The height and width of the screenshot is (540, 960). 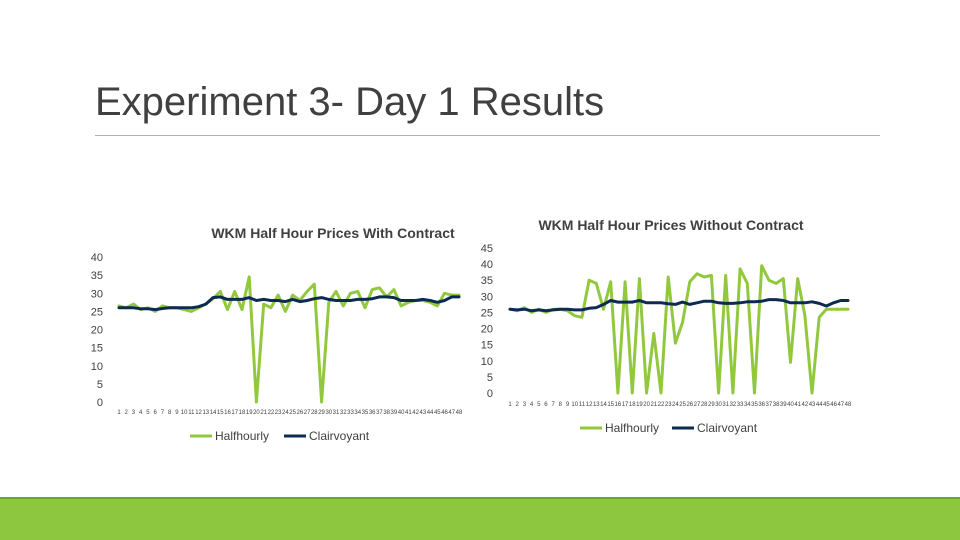 What do you see at coordinates (670, 225) in the screenshot?
I see `chart-title: WKM Half Hour Prices Without Contract` at bounding box center [670, 225].